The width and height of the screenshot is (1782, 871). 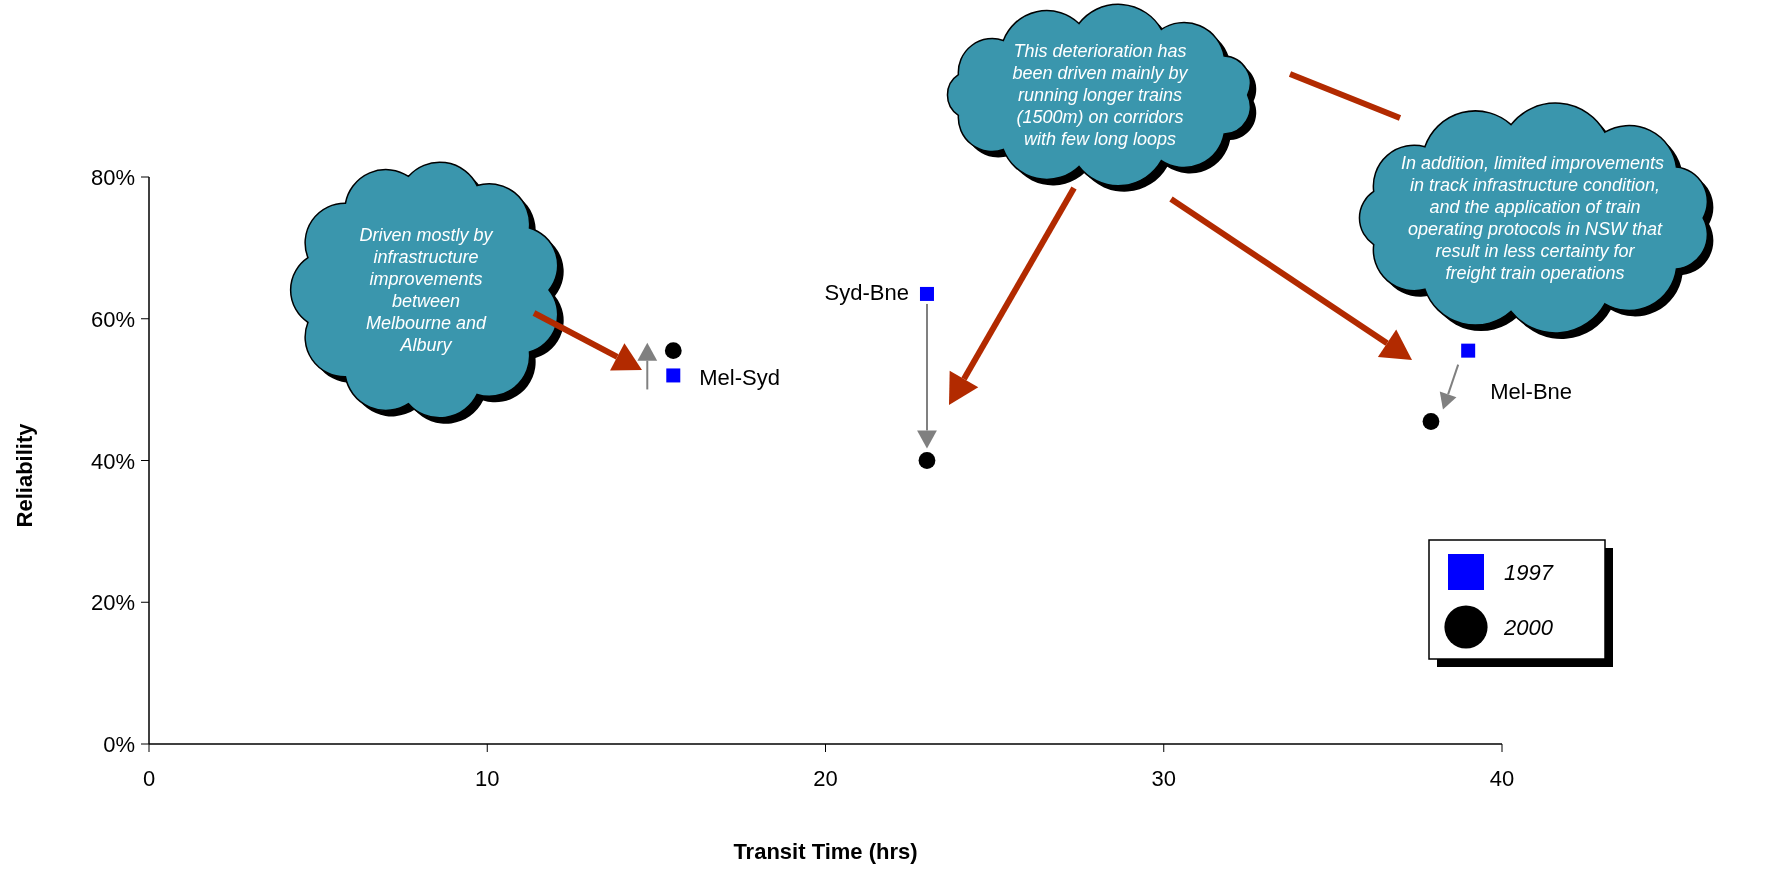 What do you see at coordinates (825, 778) in the screenshot?
I see `x-tick-label: 20` at bounding box center [825, 778].